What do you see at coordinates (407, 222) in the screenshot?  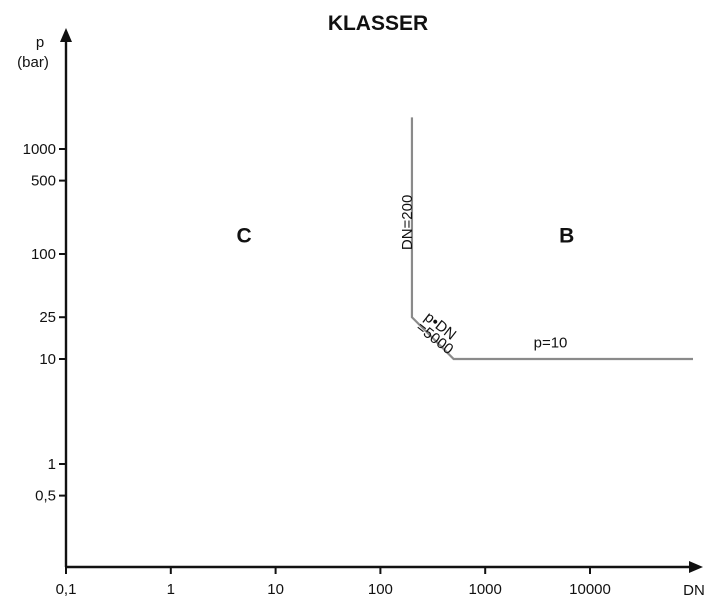 I see `boundary-label: DN=200` at bounding box center [407, 222].